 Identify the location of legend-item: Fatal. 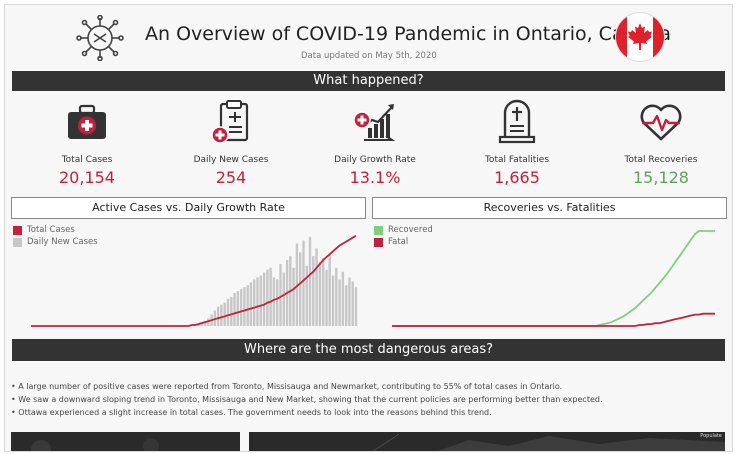
(403, 242).